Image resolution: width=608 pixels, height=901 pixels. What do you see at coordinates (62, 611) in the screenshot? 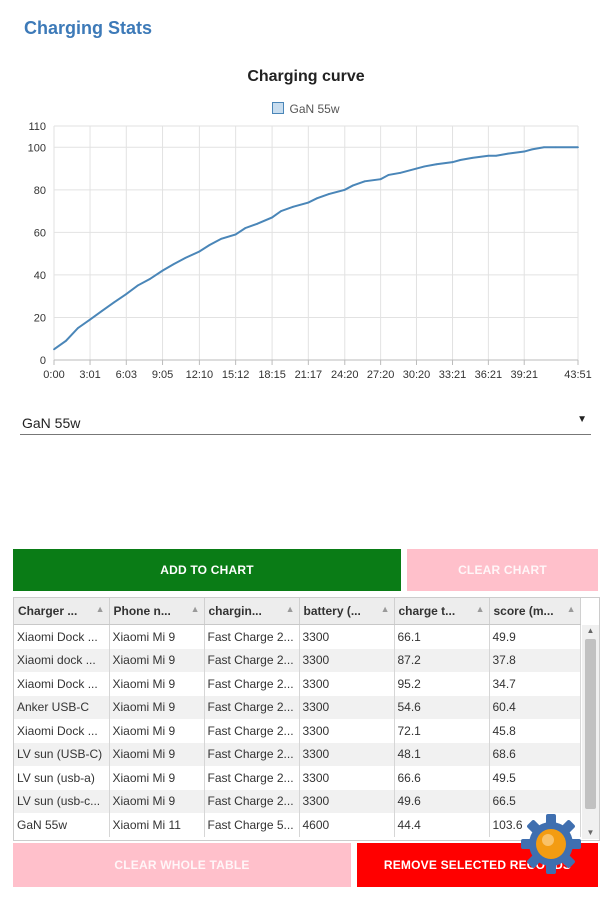
I see `column-header: Charger ... ▲` at bounding box center [62, 611].